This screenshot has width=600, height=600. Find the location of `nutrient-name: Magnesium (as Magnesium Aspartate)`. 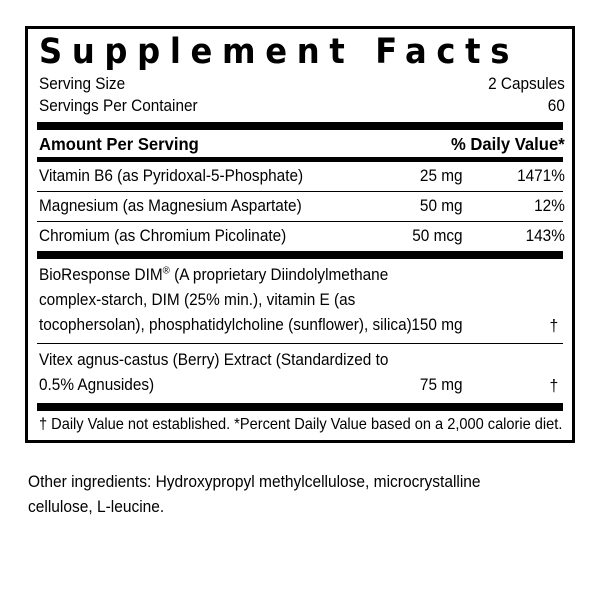

nutrient-name: Magnesium (as Magnesium Aspartate) is located at coordinates (170, 205).